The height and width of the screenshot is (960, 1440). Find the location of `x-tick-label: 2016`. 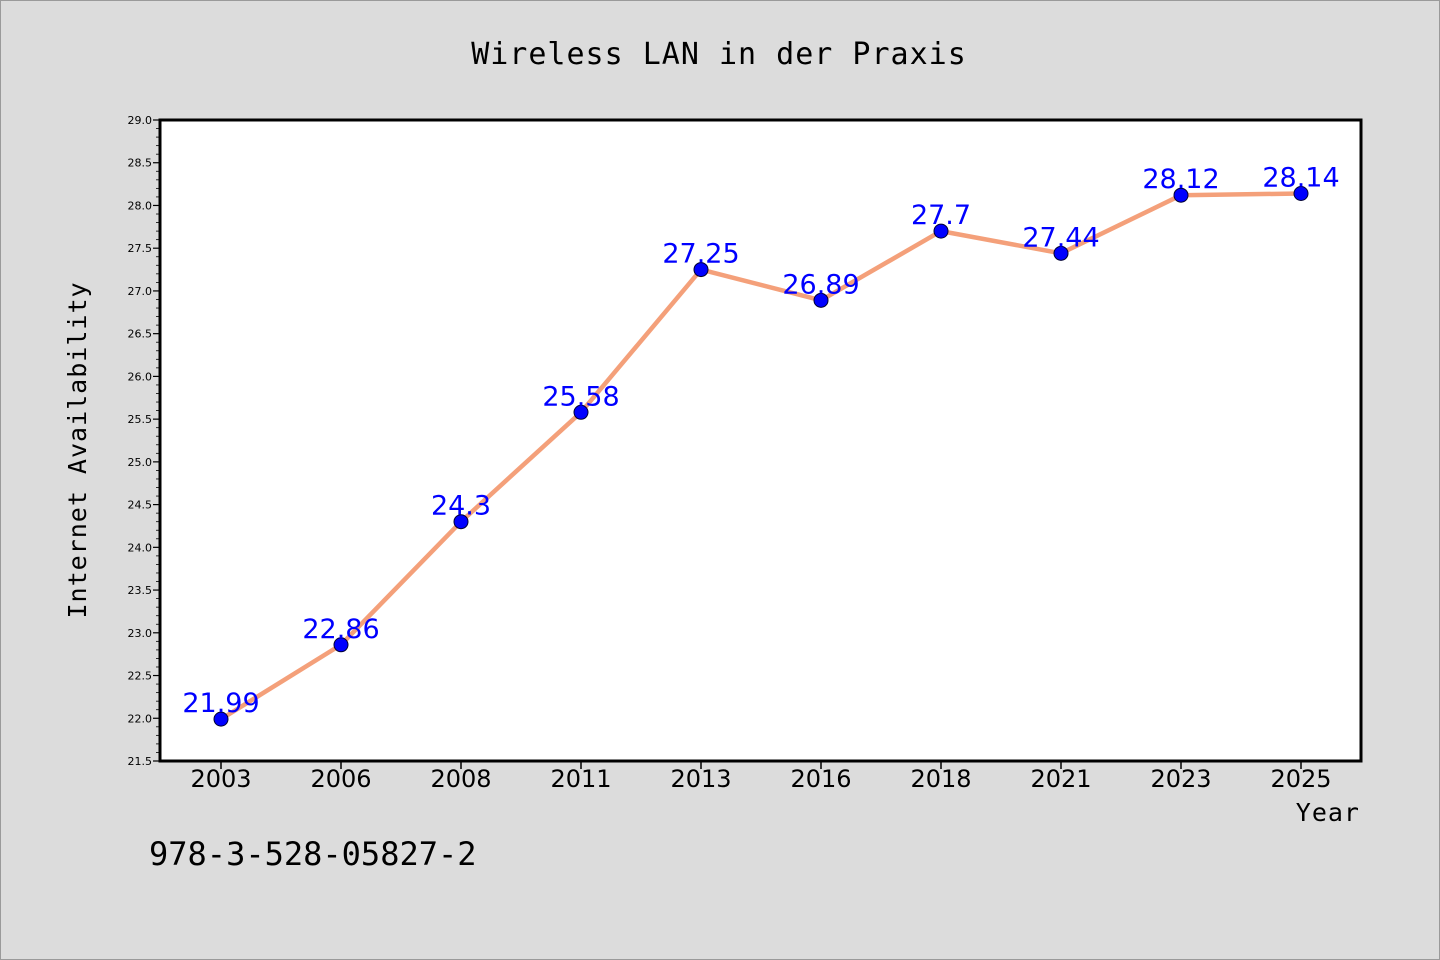

x-tick-label: 2016 is located at coordinates (820, 779).